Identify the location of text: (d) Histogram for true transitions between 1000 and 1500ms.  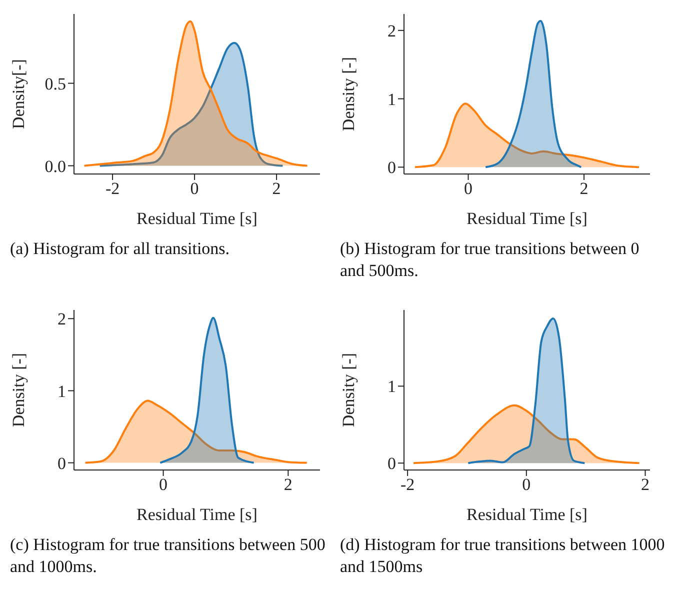
(502, 556).